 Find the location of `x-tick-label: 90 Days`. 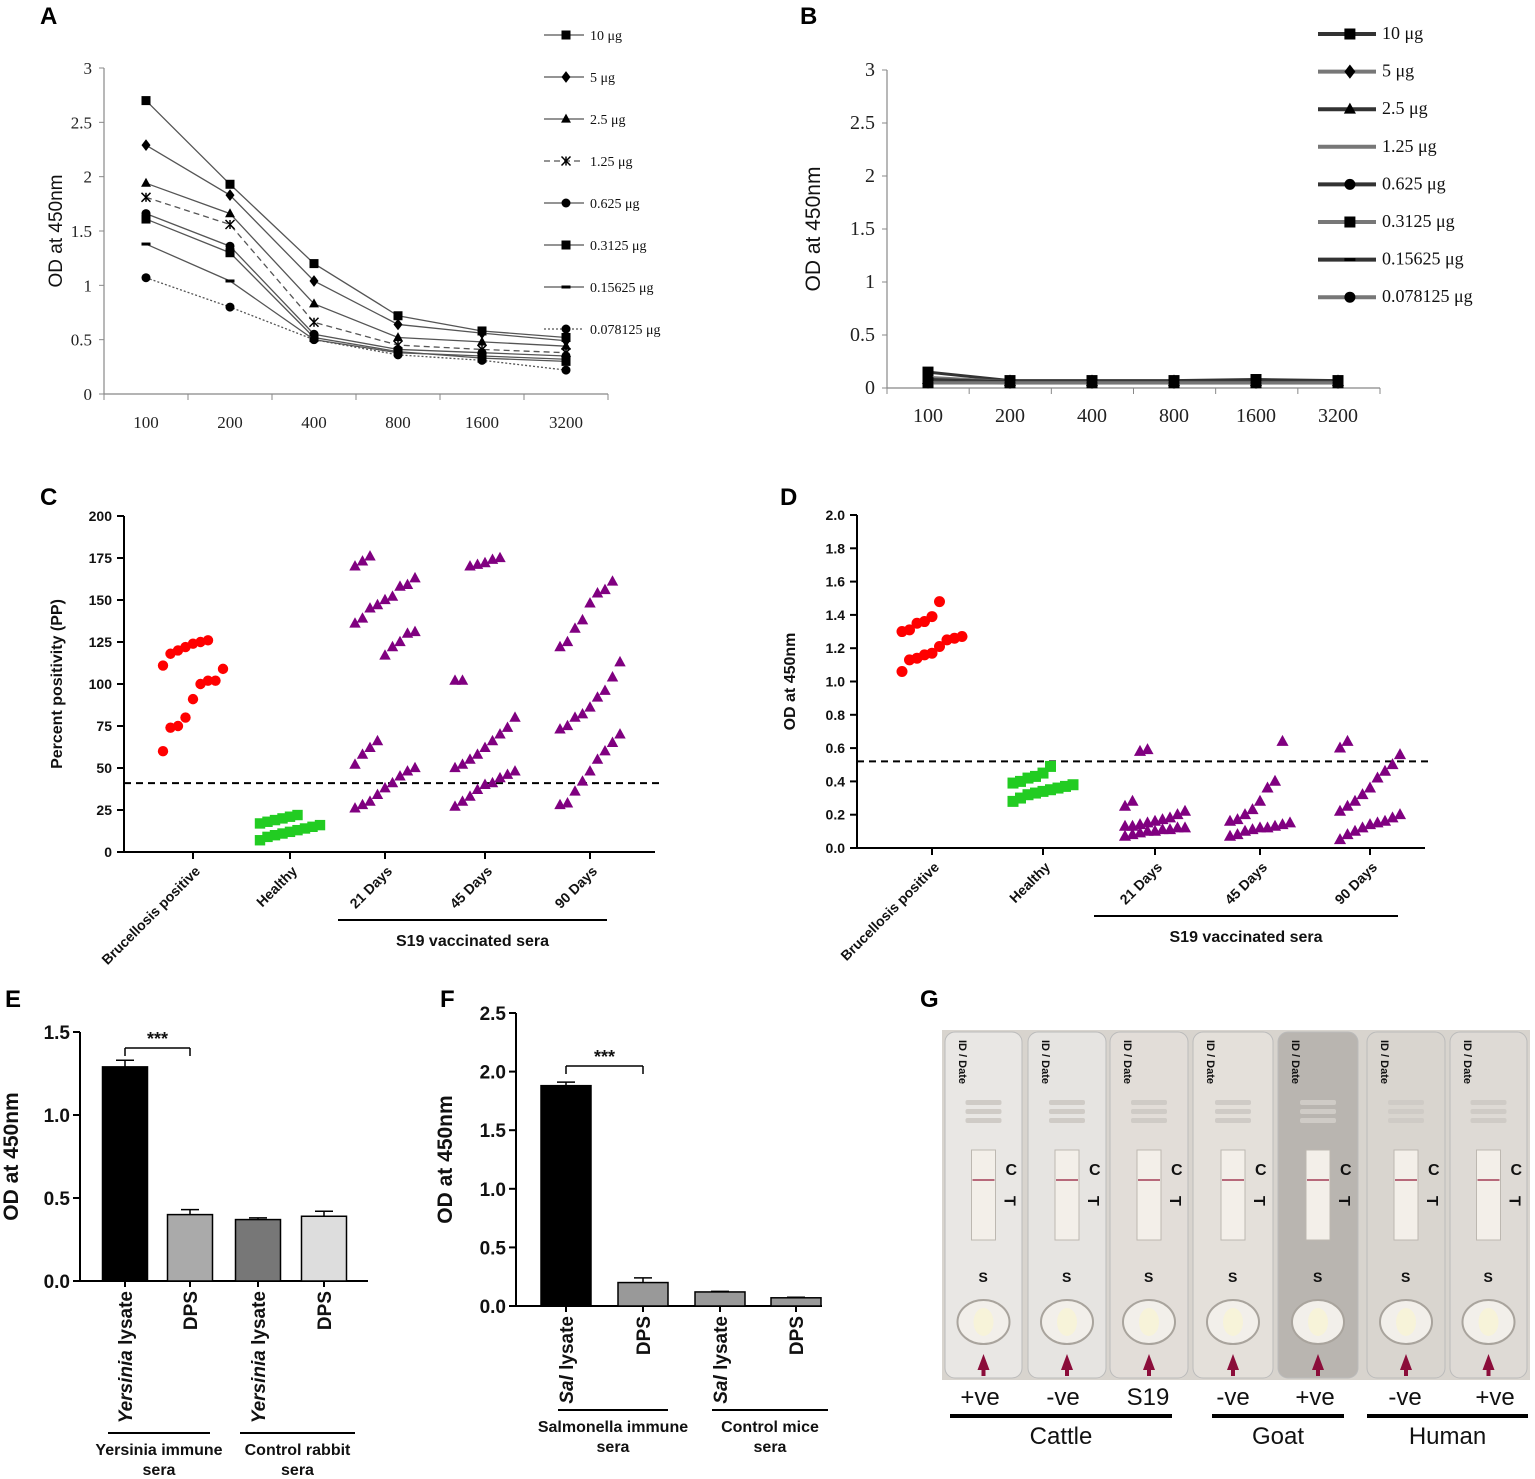

x-tick-label: 90 Days is located at coordinates (1355, 883).